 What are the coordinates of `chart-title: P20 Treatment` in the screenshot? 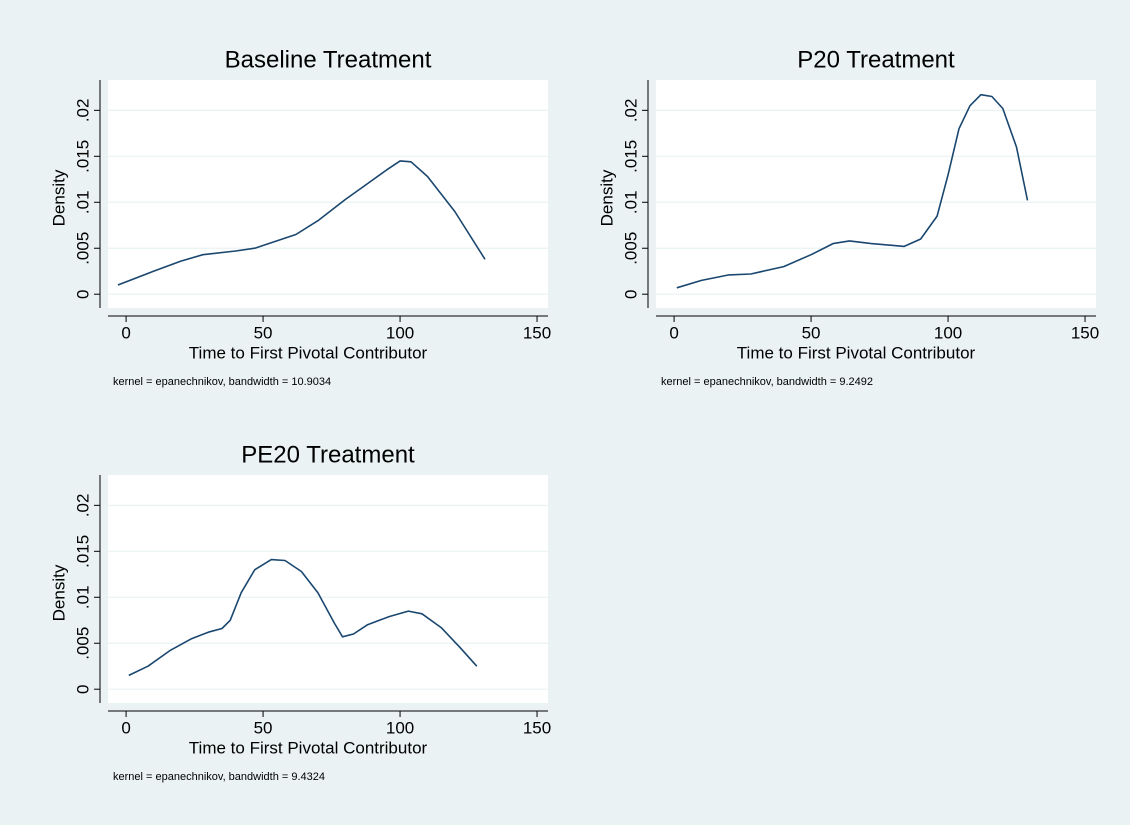 It's located at (876, 59).